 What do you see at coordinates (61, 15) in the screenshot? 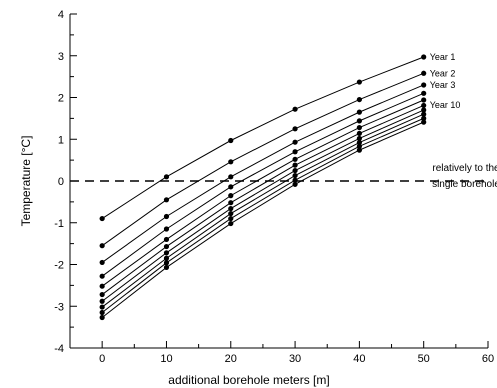
I see `y-tick-label: 4` at bounding box center [61, 15].